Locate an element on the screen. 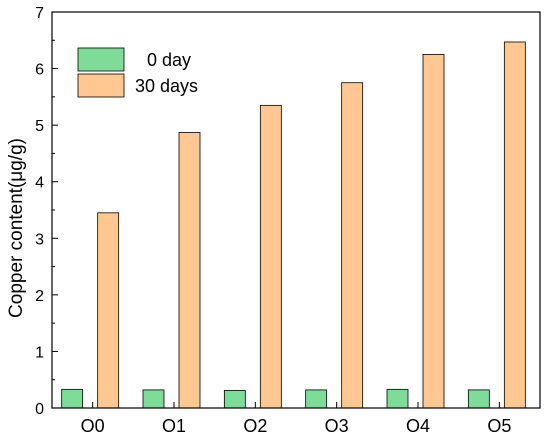 The height and width of the screenshot is (436, 550). bar-day30-o4 is located at coordinates (433, 231).